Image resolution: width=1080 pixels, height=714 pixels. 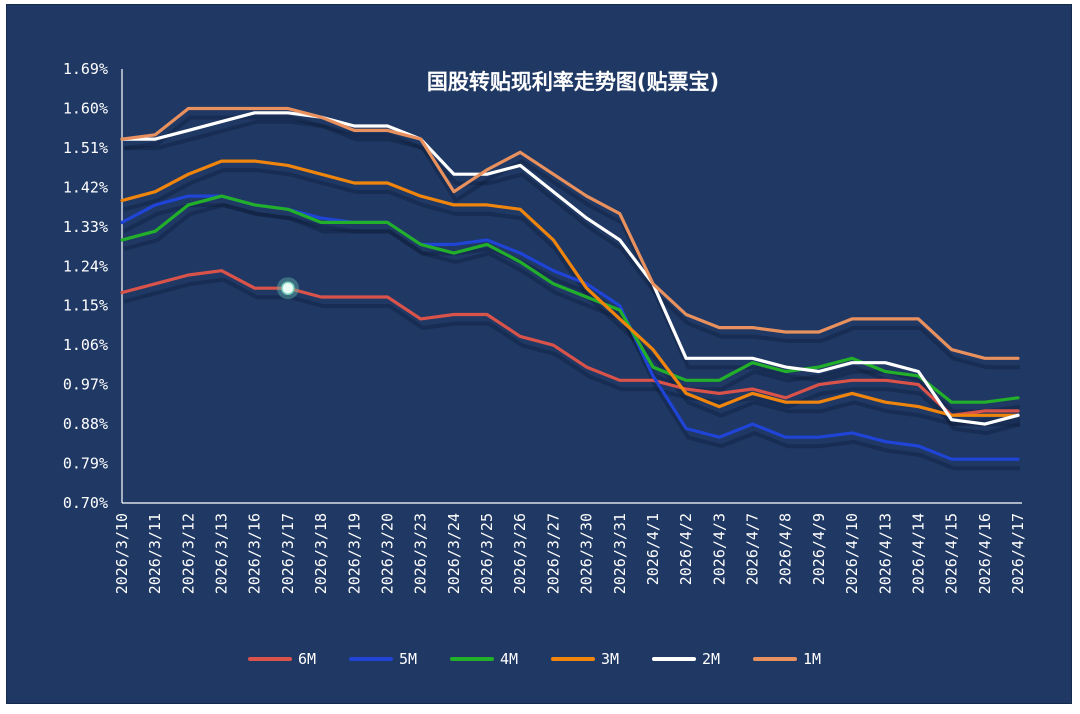 I want to click on x-tick-label: 2026/3/11, so click(x=155, y=553).